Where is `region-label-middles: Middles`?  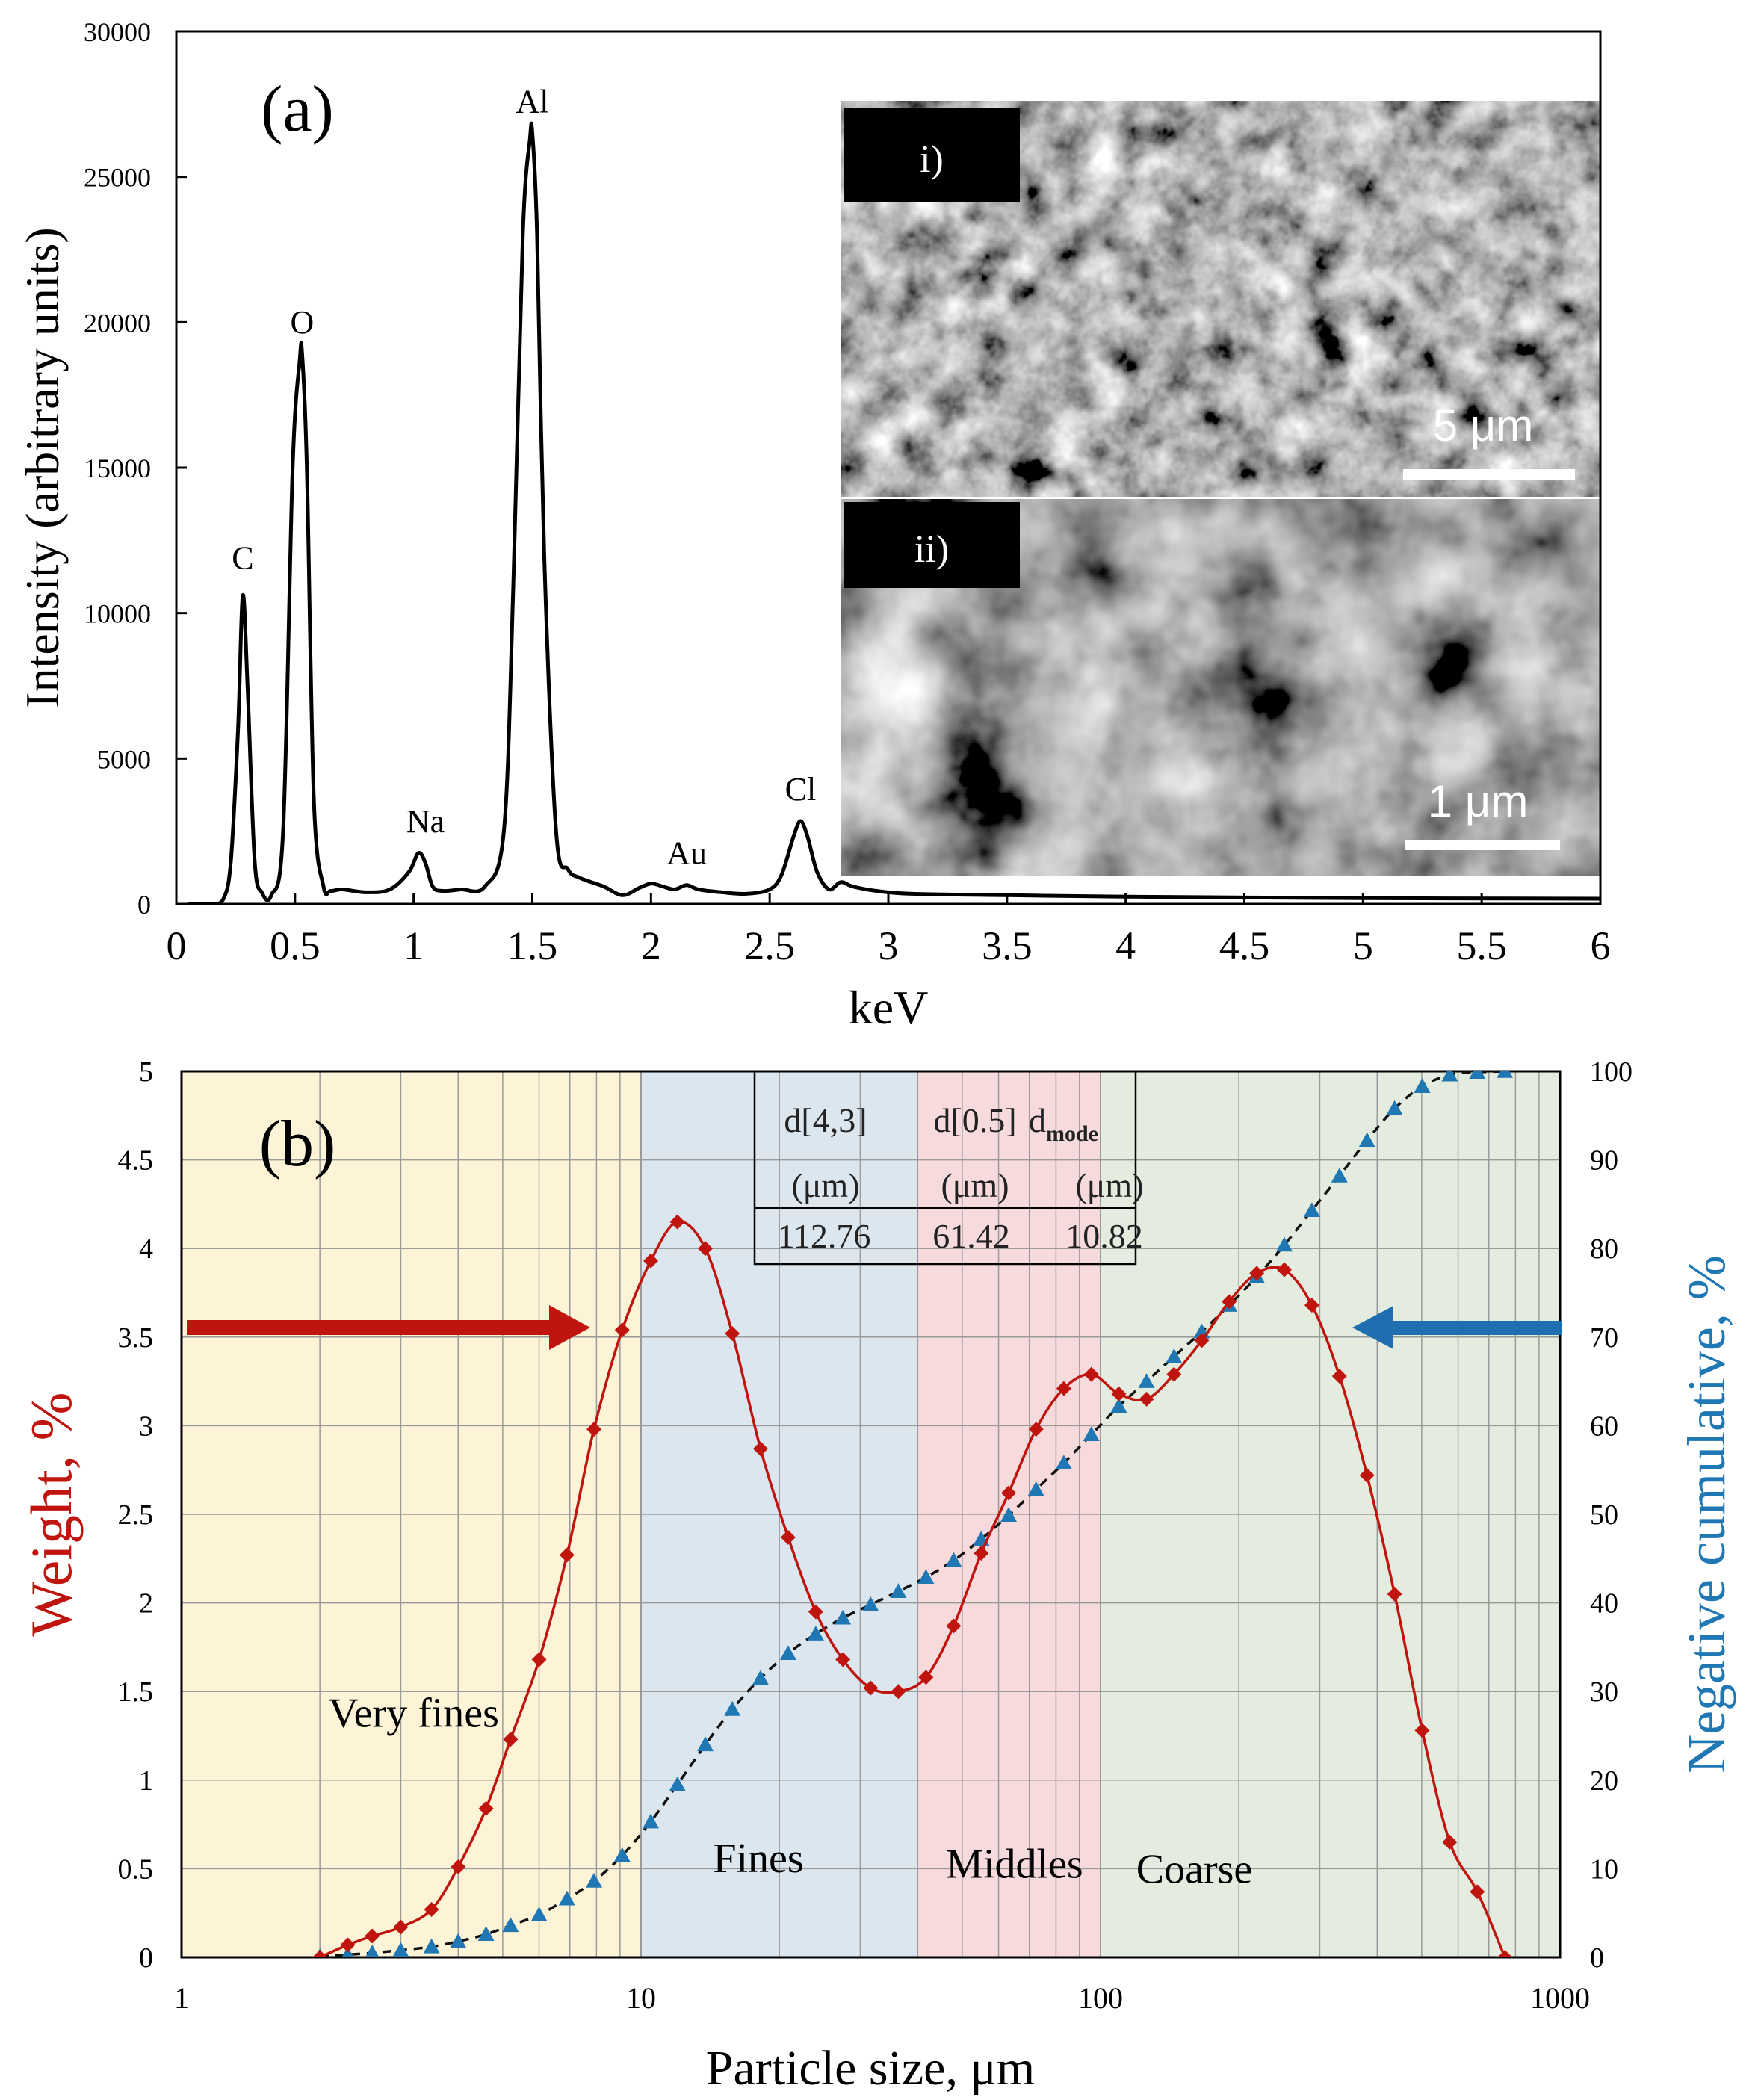
region-label-middles: Middles is located at coordinates (1014, 1864).